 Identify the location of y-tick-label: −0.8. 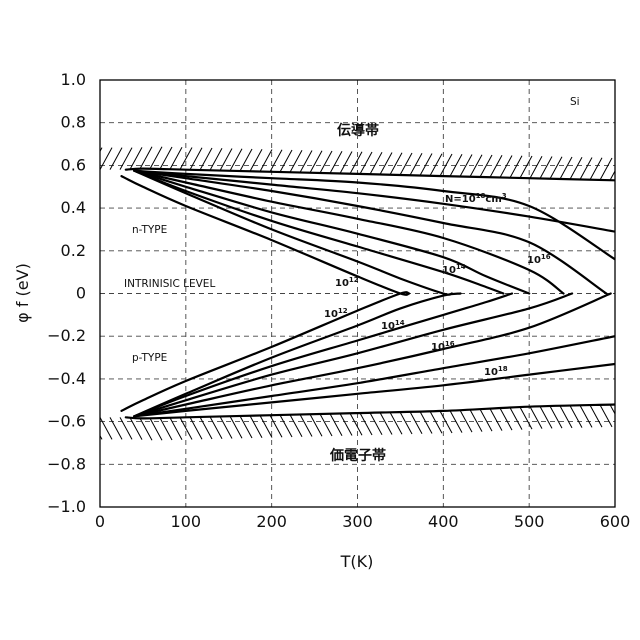
(66, 463).